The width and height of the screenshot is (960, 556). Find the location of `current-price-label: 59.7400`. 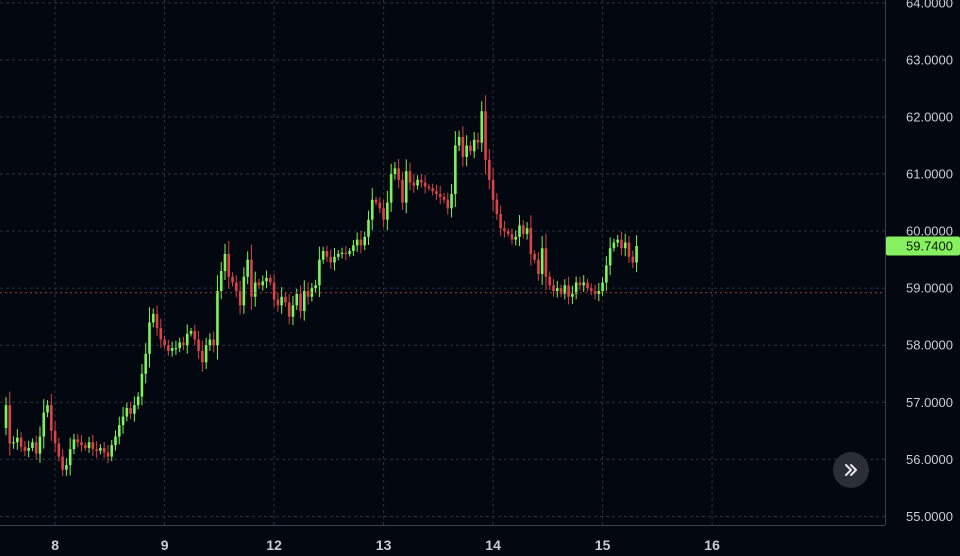

current-price-label: 59.7400 is located at coordinates (929, 245).